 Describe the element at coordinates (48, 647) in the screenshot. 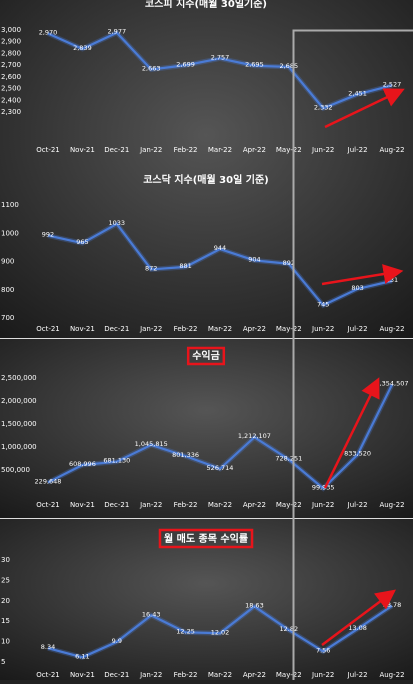

I see `data-label: 8.34` at that location.